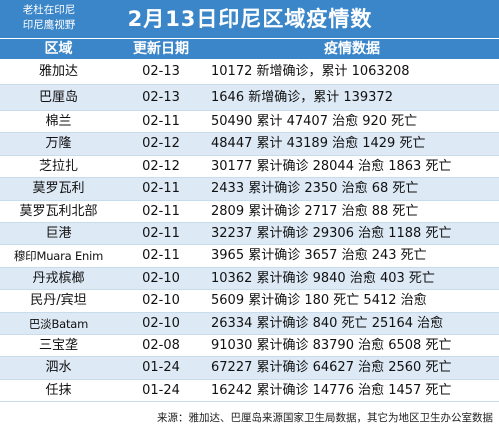 The height and width of the screenshot is (430, 499). I want to click on cell-data: 30177 累计确诊 28044 治愈 1863 死亡, so click(331, 166).